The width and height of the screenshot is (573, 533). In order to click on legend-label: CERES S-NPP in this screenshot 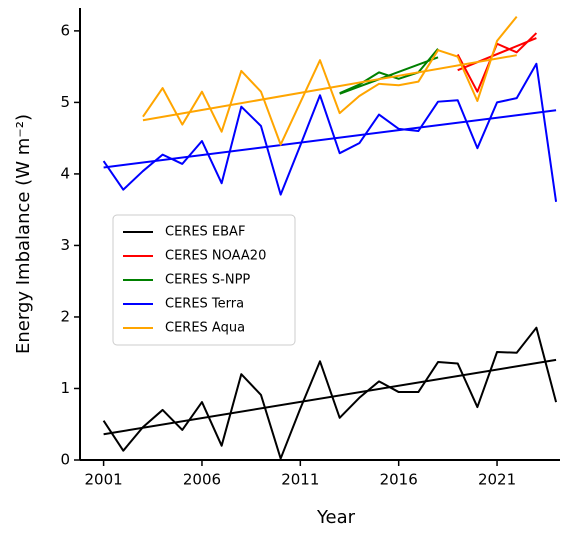, I will do `click(207, 280)`.